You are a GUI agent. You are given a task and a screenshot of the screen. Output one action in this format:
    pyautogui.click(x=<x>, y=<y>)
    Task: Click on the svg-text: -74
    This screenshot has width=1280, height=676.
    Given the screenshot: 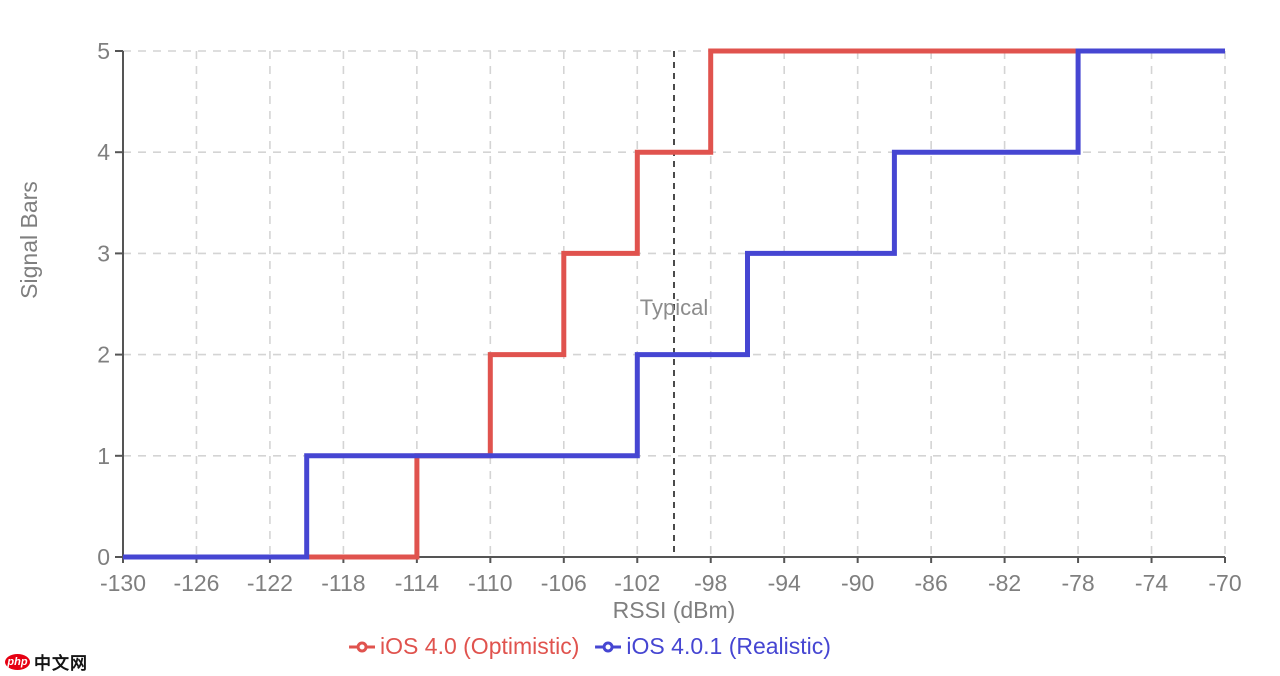 What is the action you would take?
    pyautogui.click(x=1151, y=583)
    